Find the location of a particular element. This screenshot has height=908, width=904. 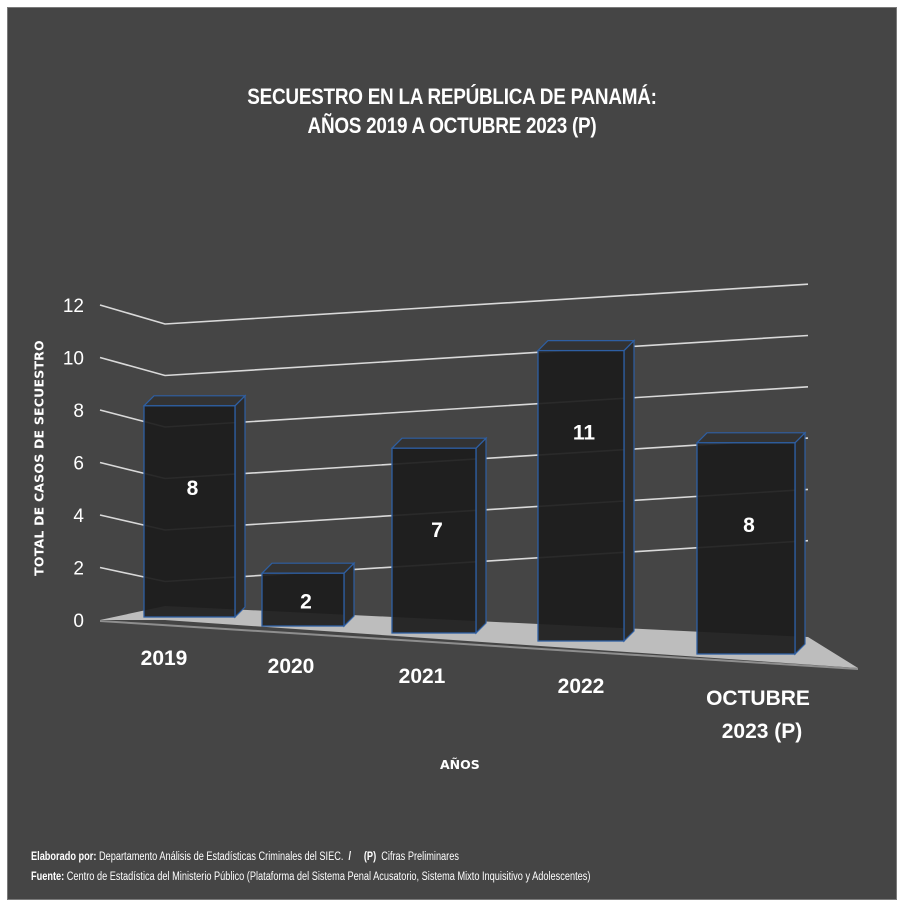

bar-2021: 7 is located at coordinates (439, 535).